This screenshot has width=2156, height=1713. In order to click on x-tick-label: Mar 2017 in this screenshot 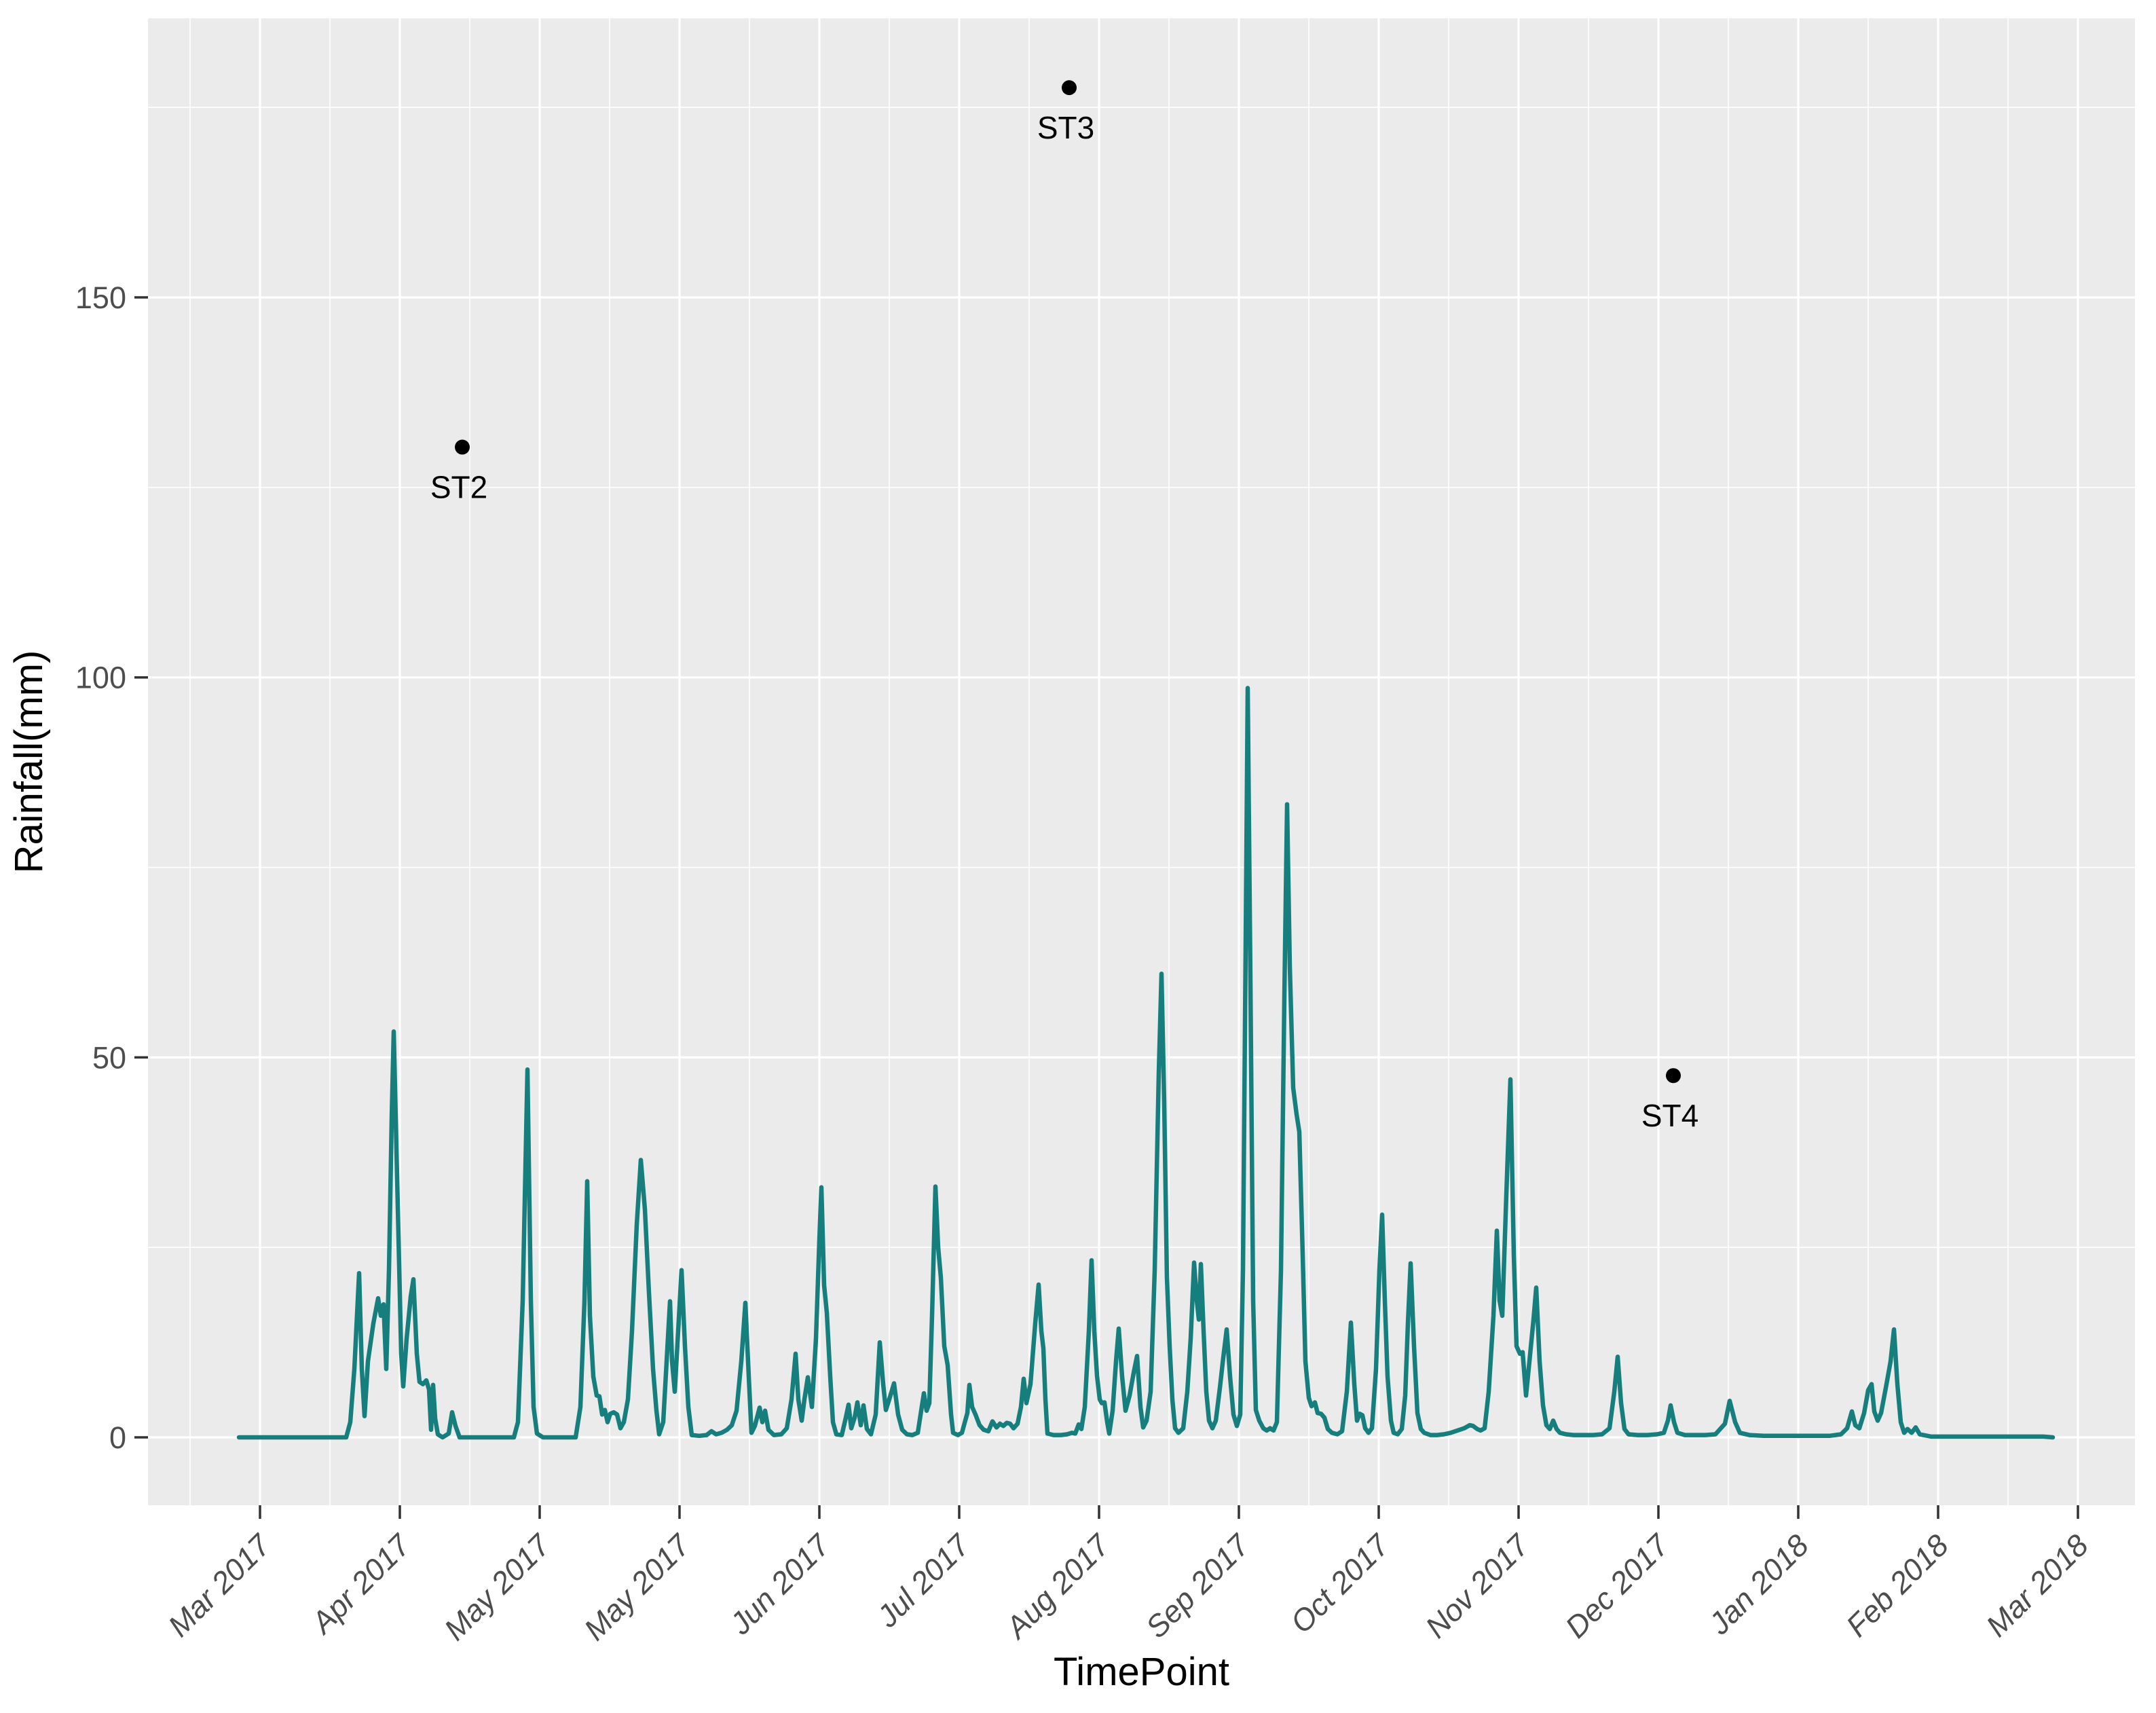, I will do `click(220, 1585)`.